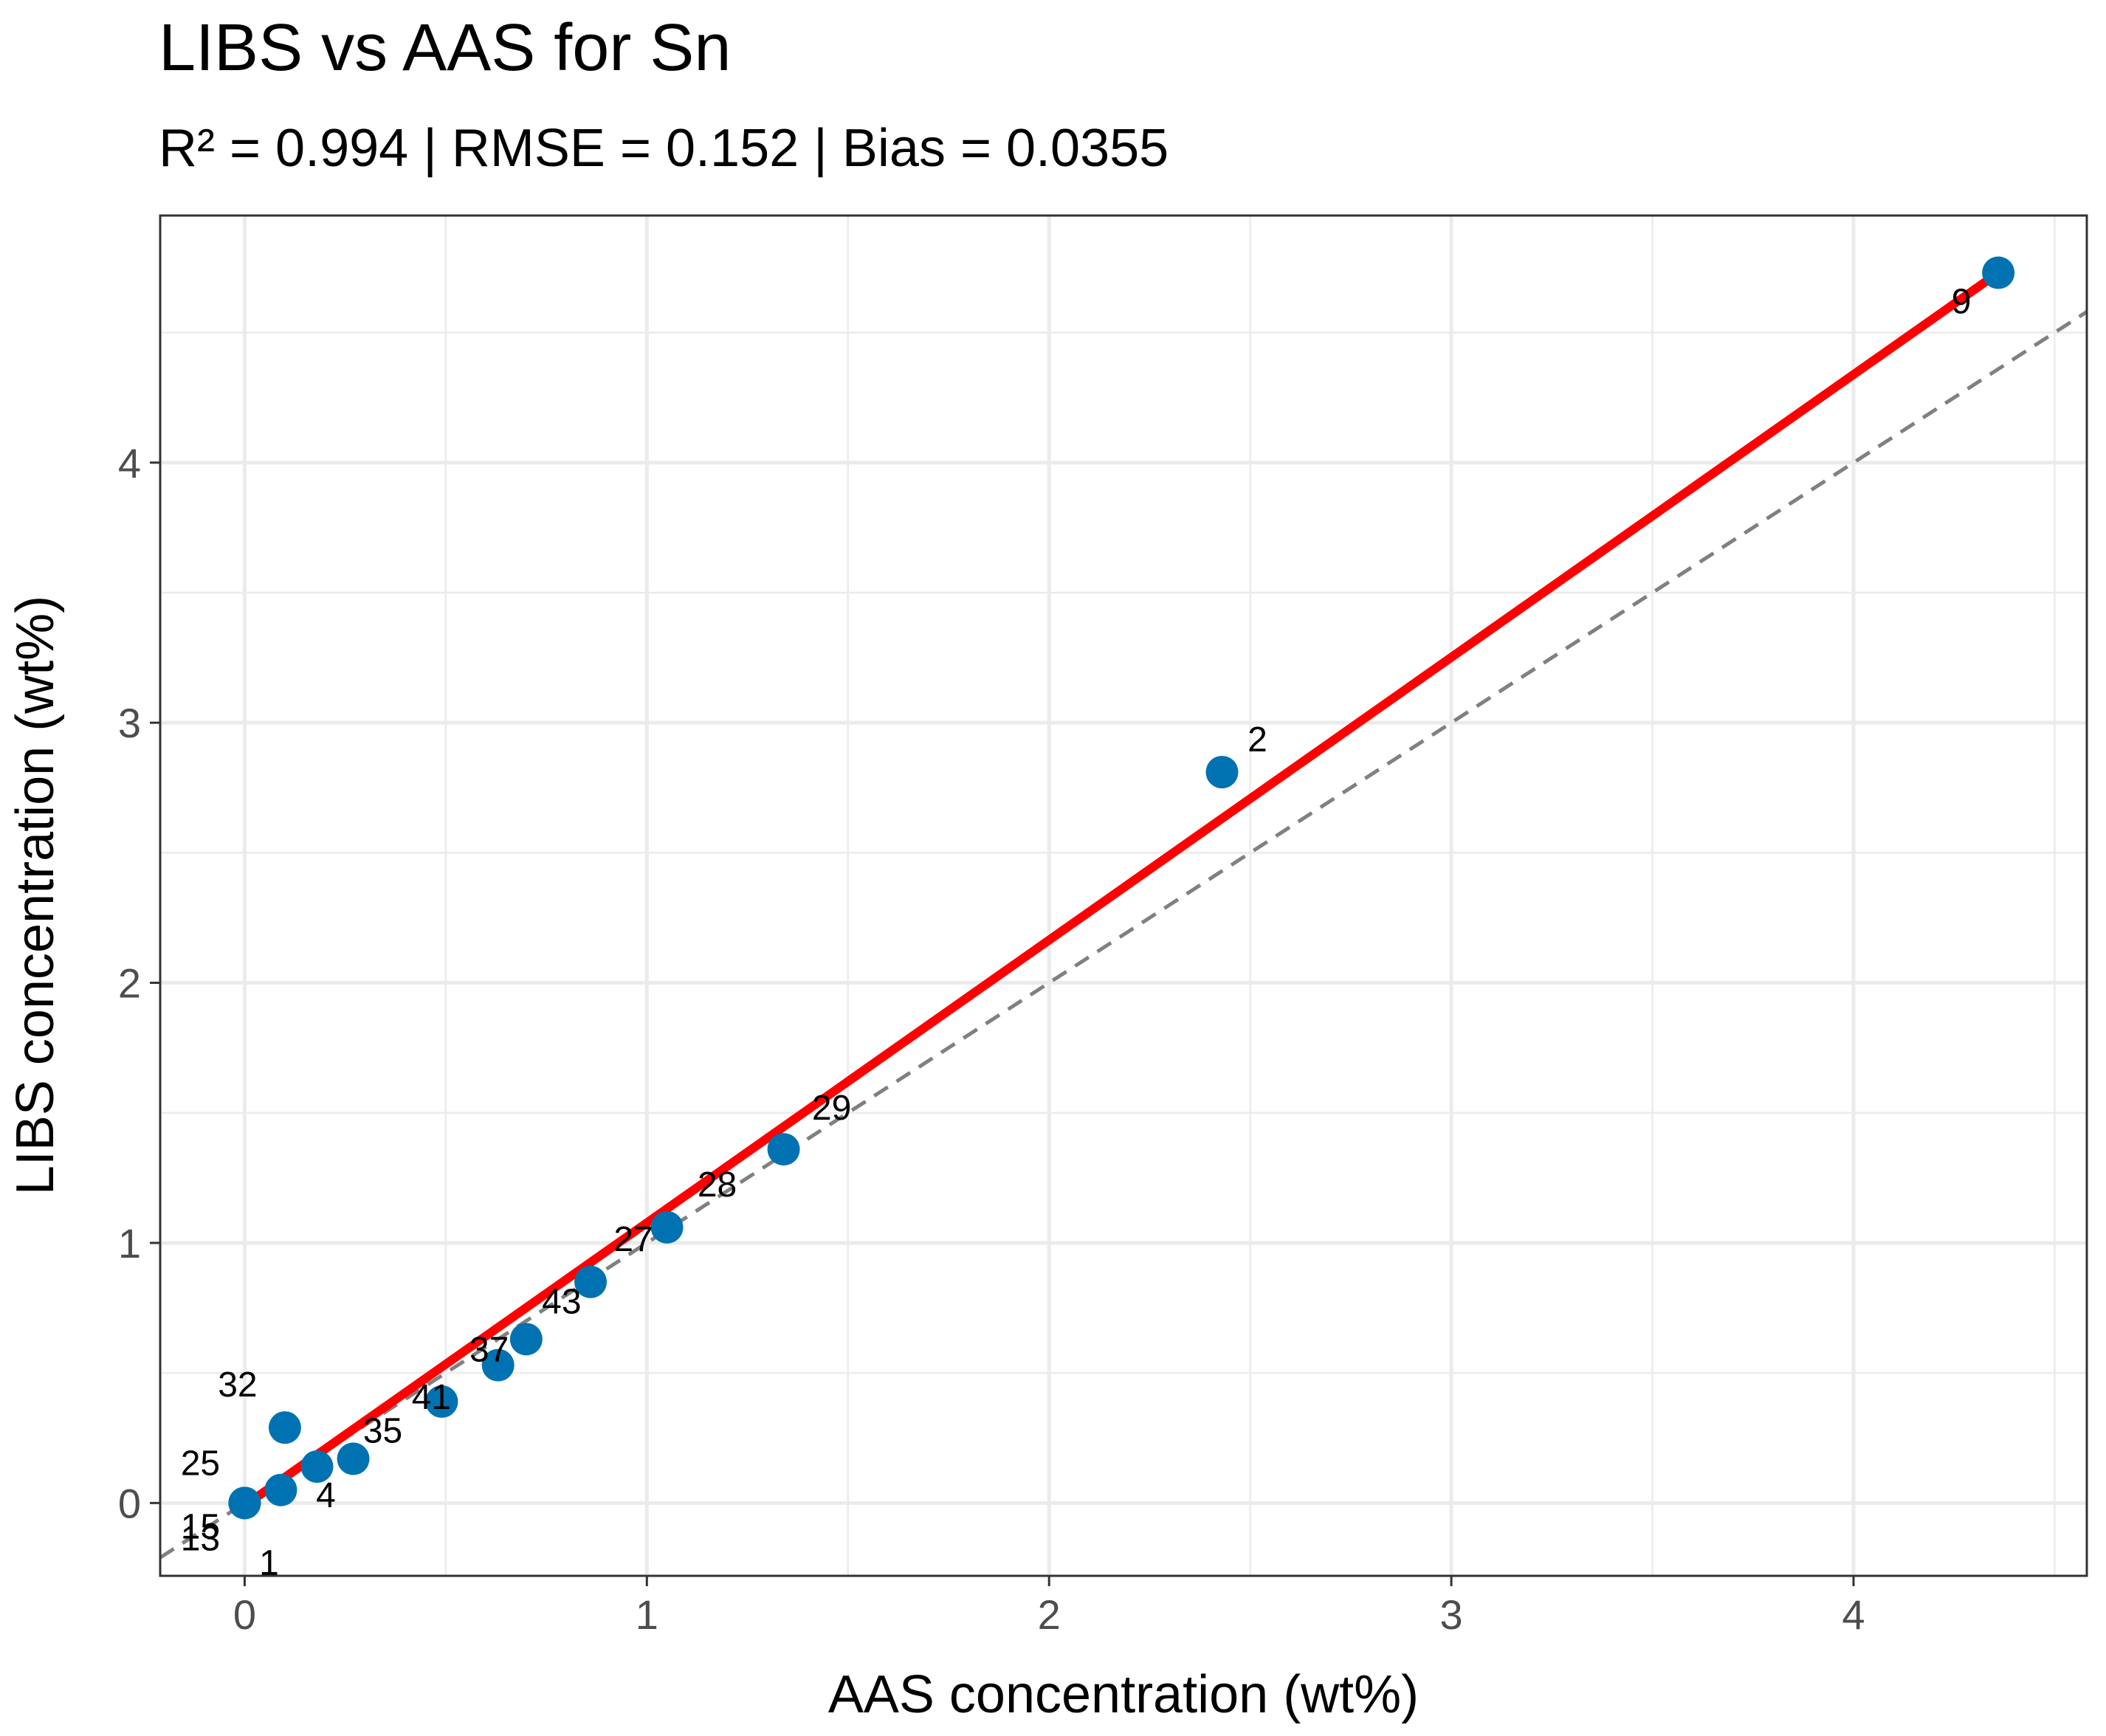  What do you see at coordinates (382, 1430) in the screenshot?
I see `point-label-35: 35` at bounding box center [382, 1430].